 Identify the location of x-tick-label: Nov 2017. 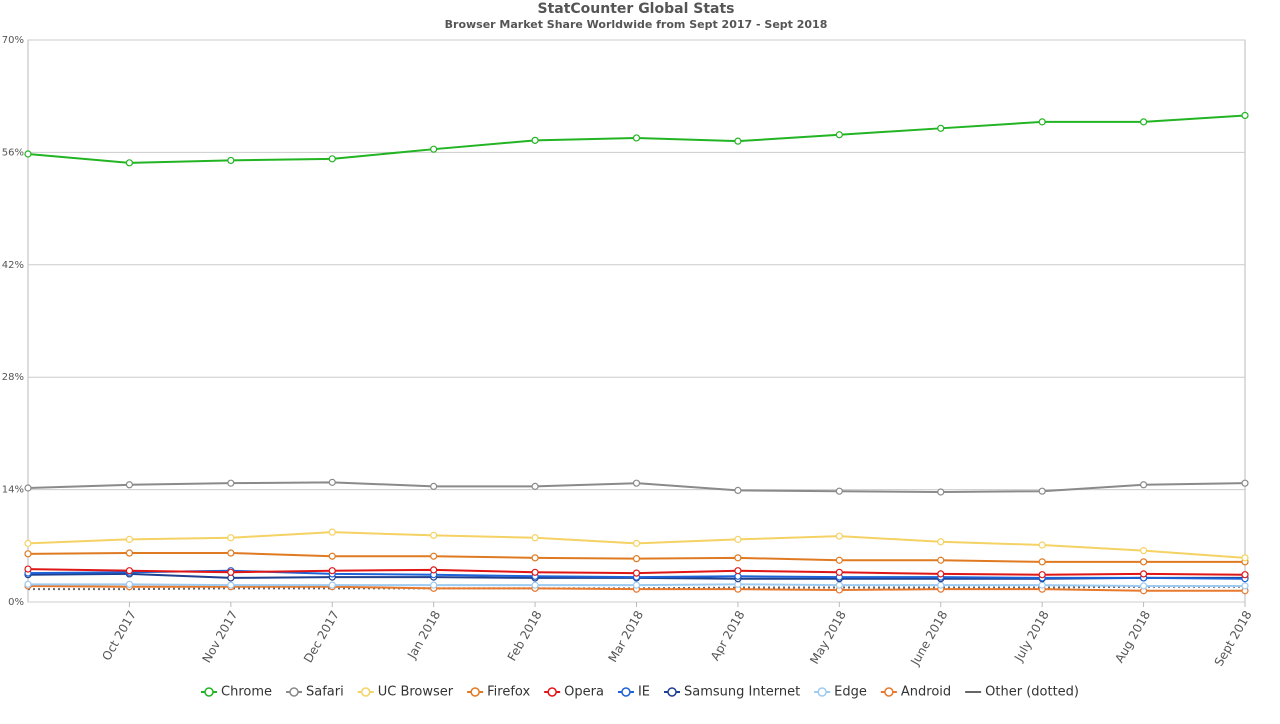
(219, 636).